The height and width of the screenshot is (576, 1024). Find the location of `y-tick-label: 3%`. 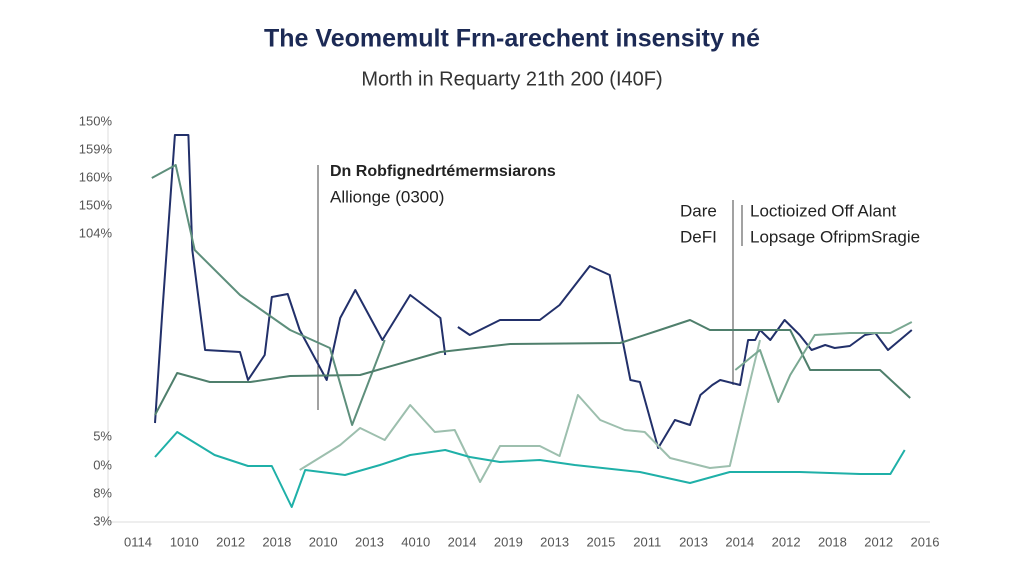

y-tick-label: 3% is located at coordinates (102, 520).